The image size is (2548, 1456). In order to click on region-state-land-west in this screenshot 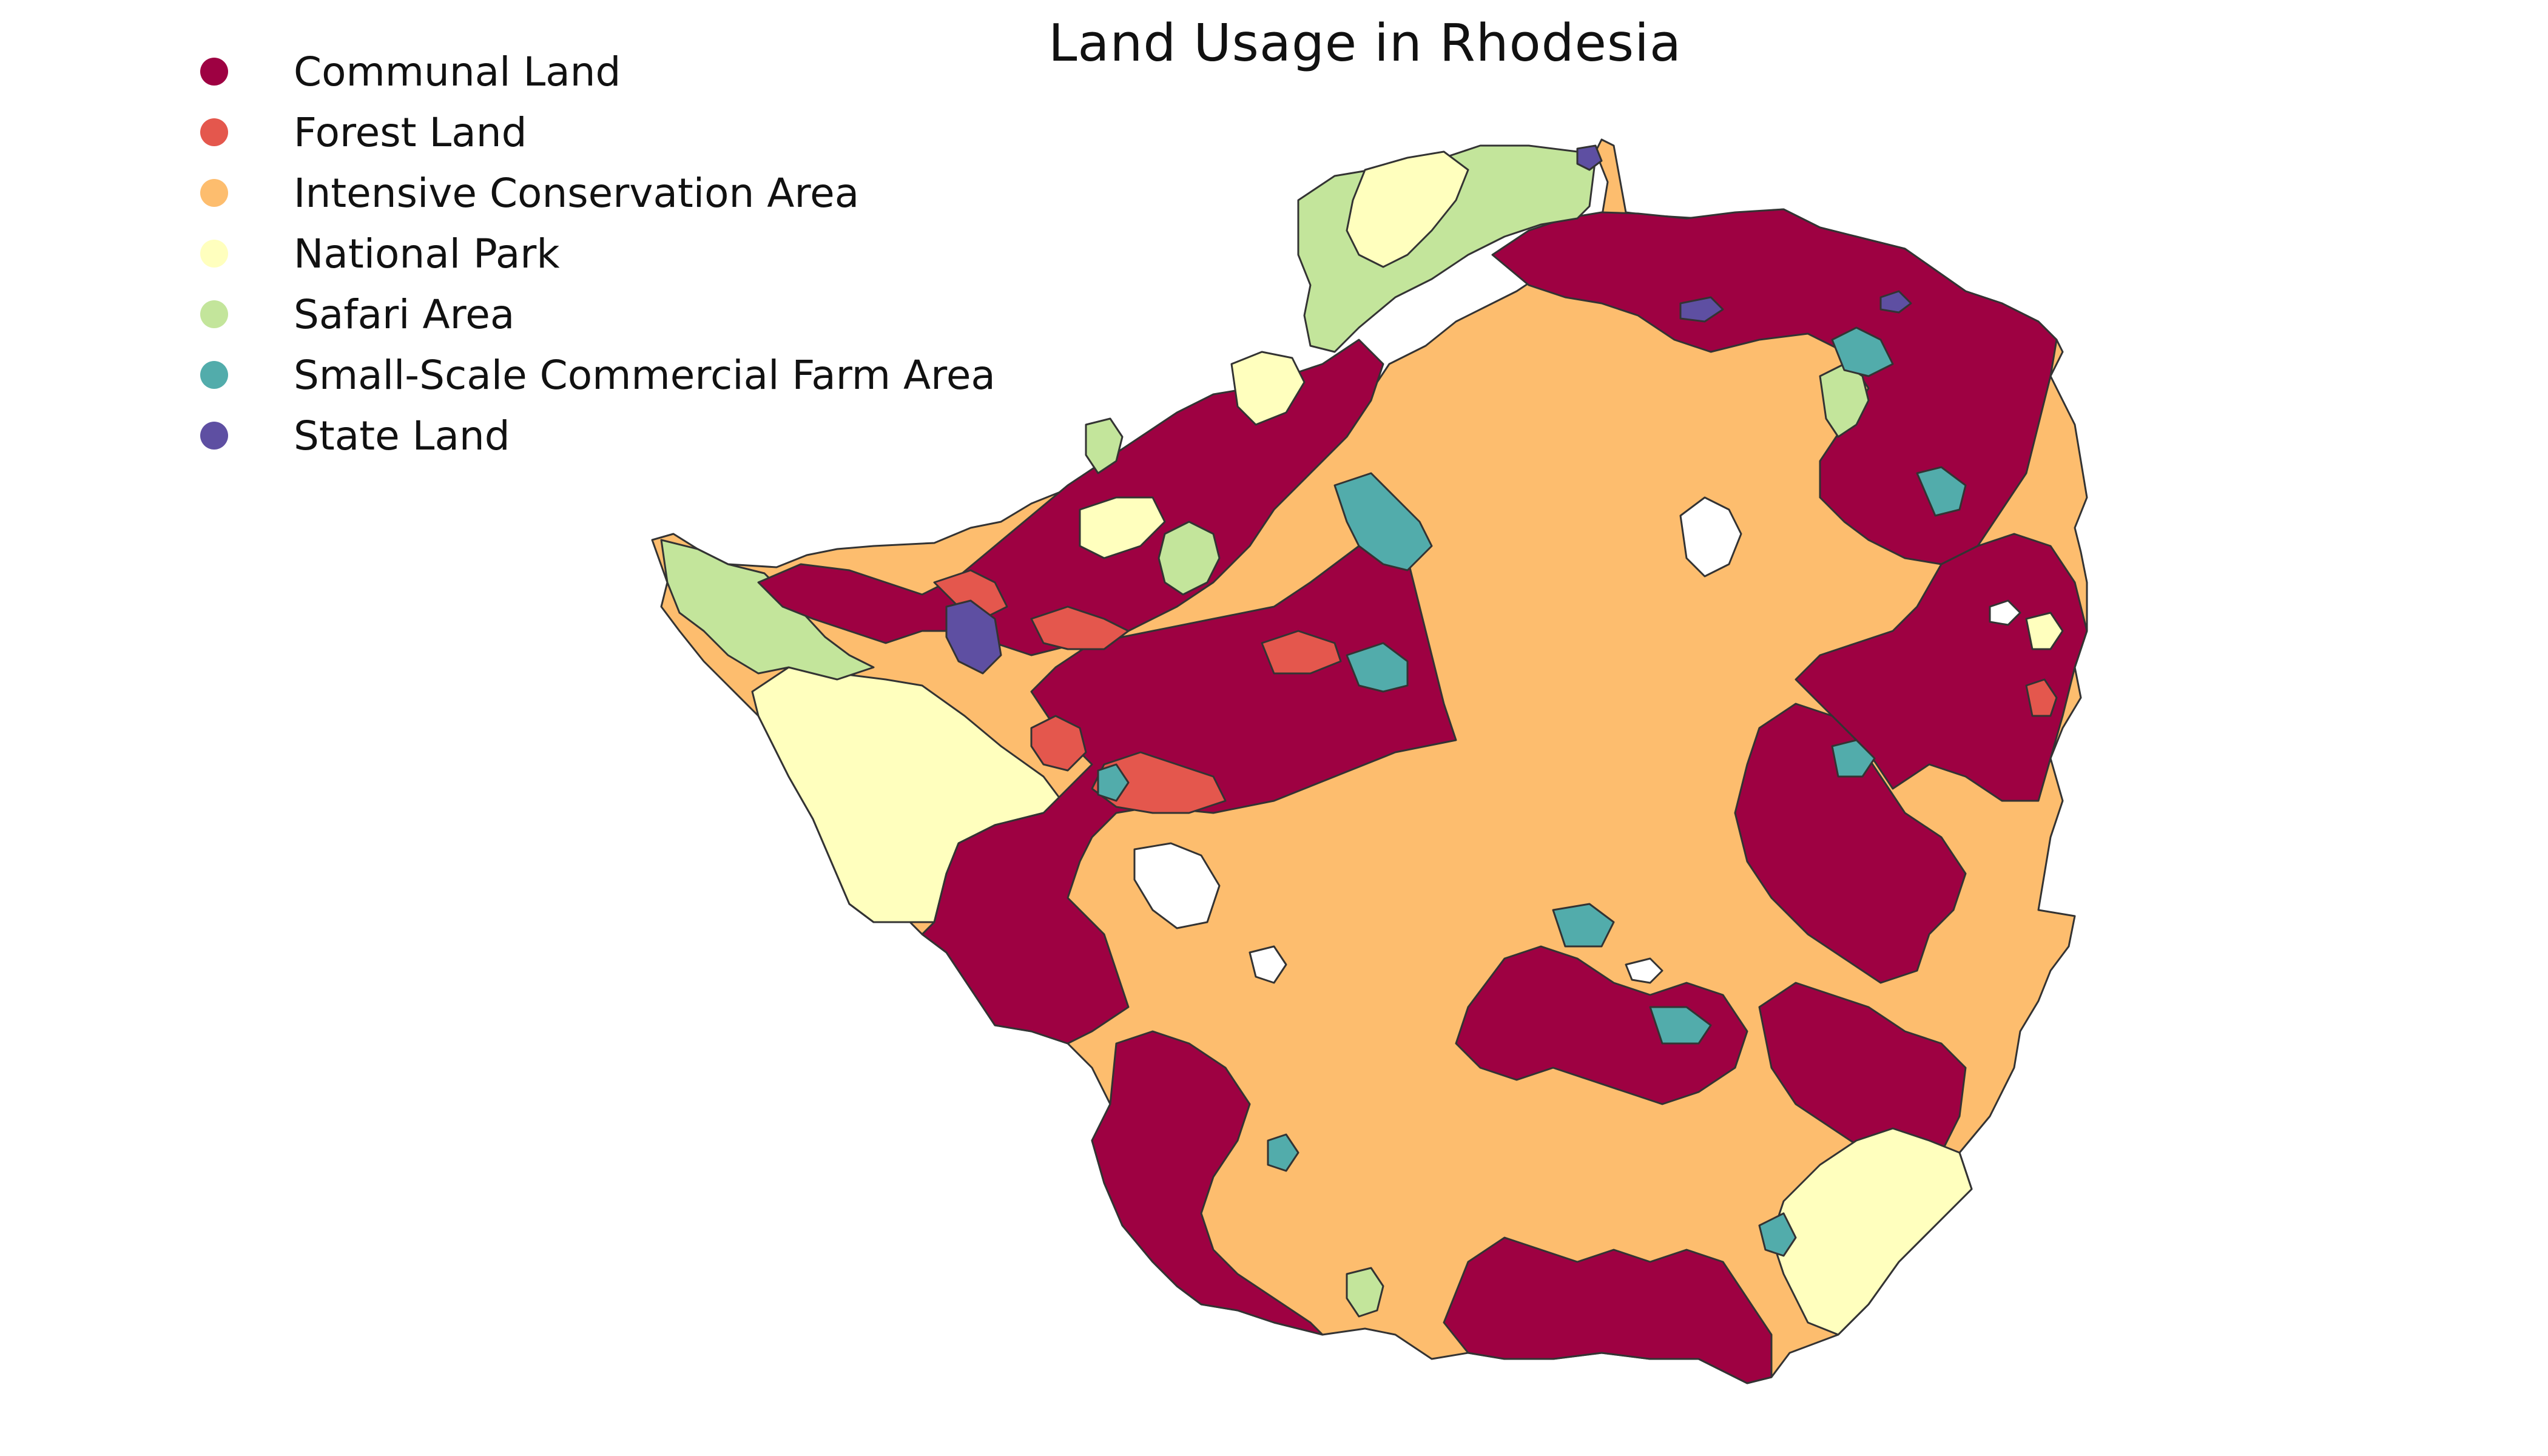, I will do `click(973, 637)`.